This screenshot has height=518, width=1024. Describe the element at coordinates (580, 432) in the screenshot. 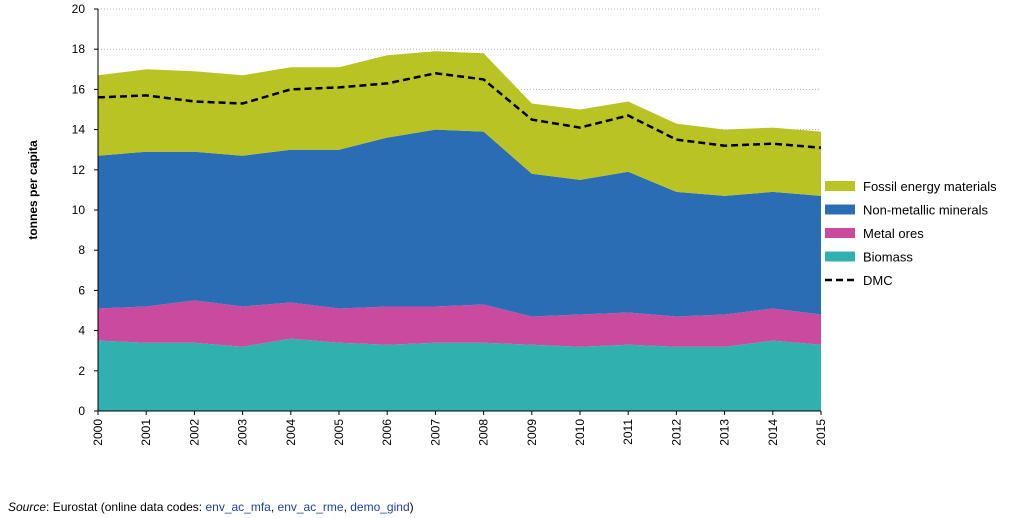

I see `x-tick-label: 2010` at that location.